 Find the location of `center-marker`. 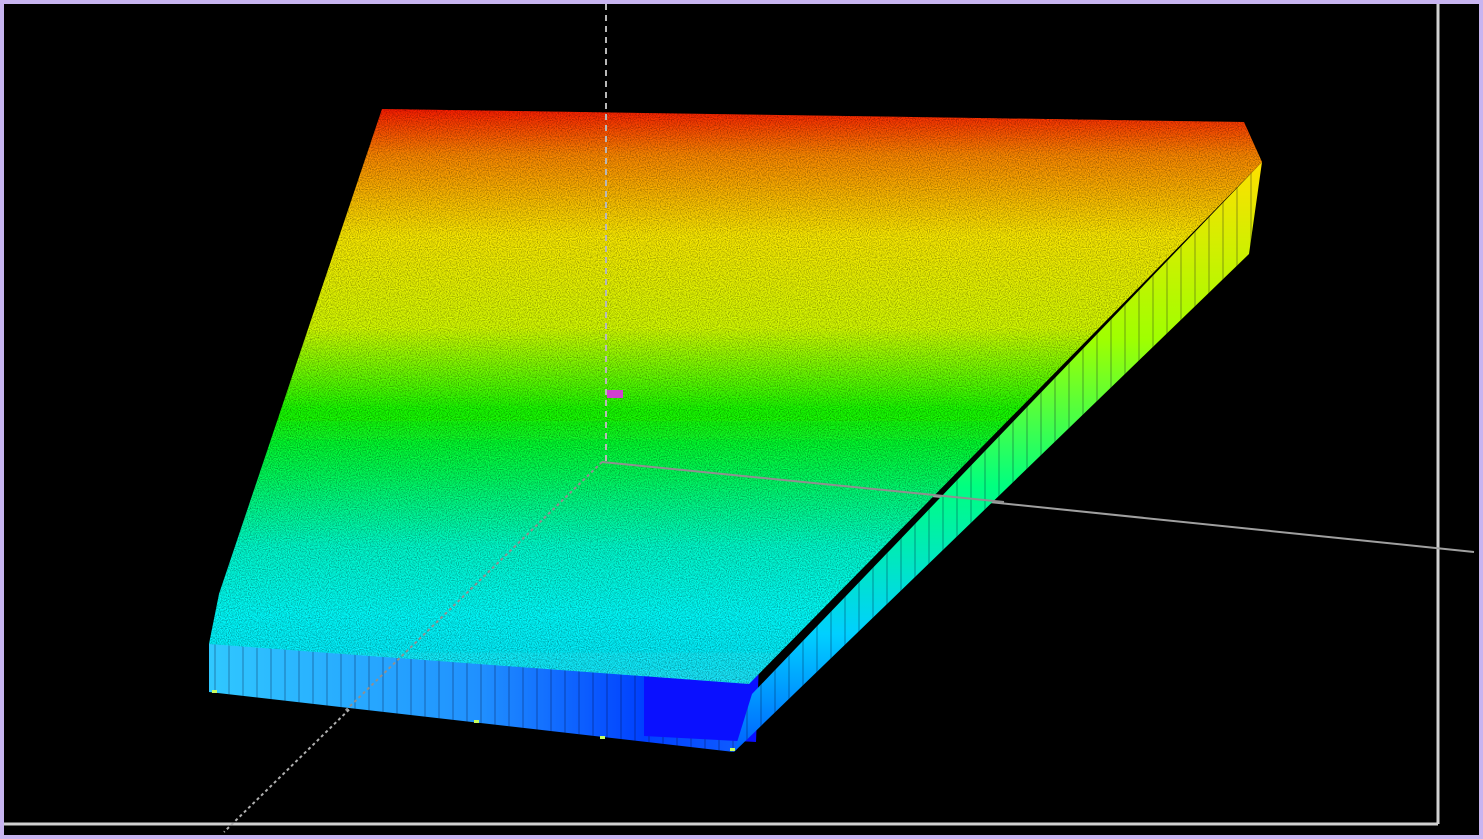

center-marker is located at coordinates (615, 394).